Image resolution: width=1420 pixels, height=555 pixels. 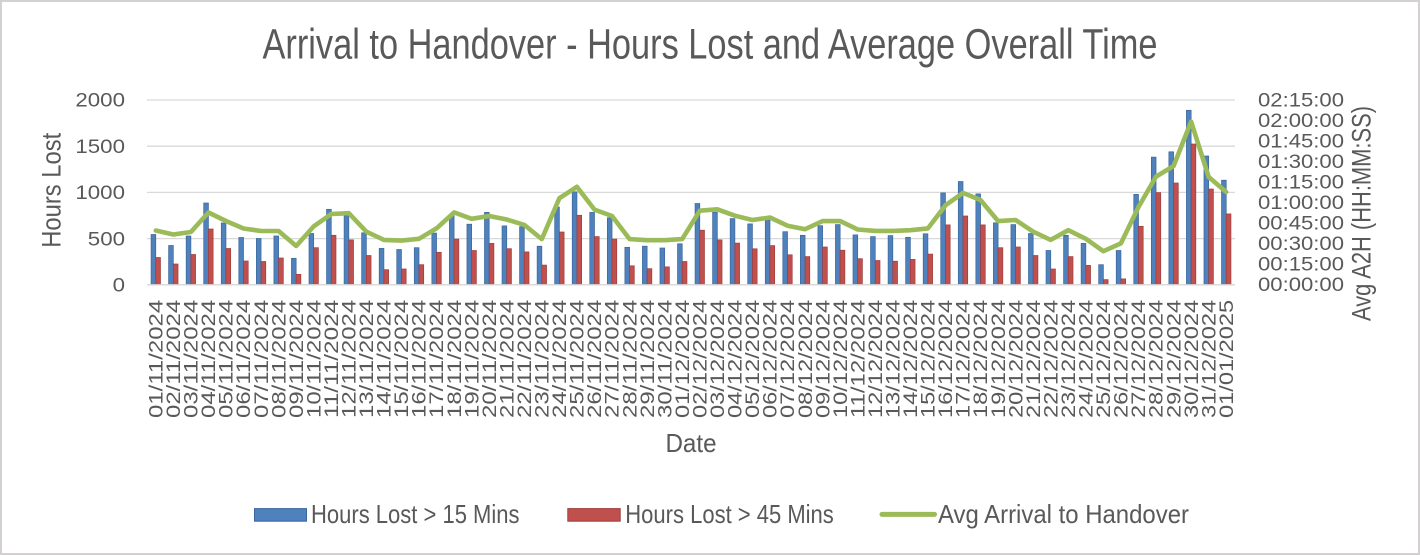 I want to click on svg-text: 05/11/2024, so click(x=227, y=359).